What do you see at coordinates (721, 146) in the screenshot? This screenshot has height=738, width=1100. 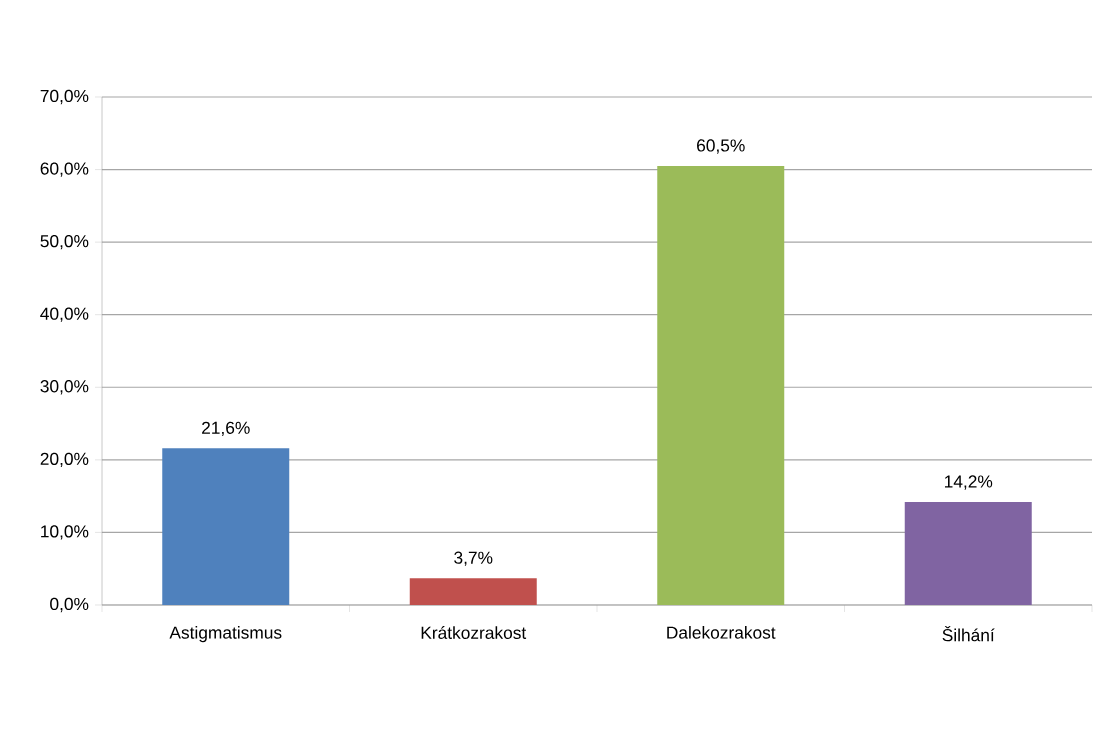 I see `data-label: 60,5%` at bounding box center [721, 146].